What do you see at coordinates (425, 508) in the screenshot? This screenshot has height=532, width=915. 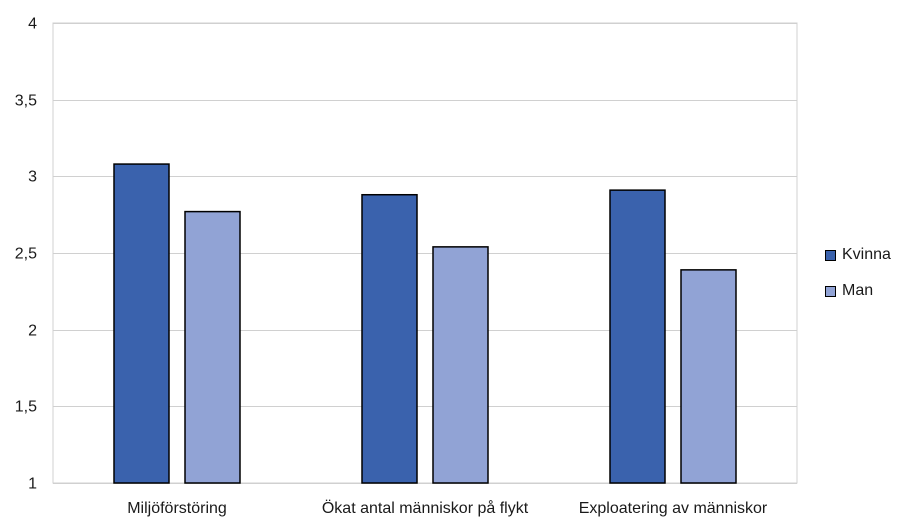 I see `x-tick-label: Ökat antal människor på flykt` at bounding box center [425, 508].